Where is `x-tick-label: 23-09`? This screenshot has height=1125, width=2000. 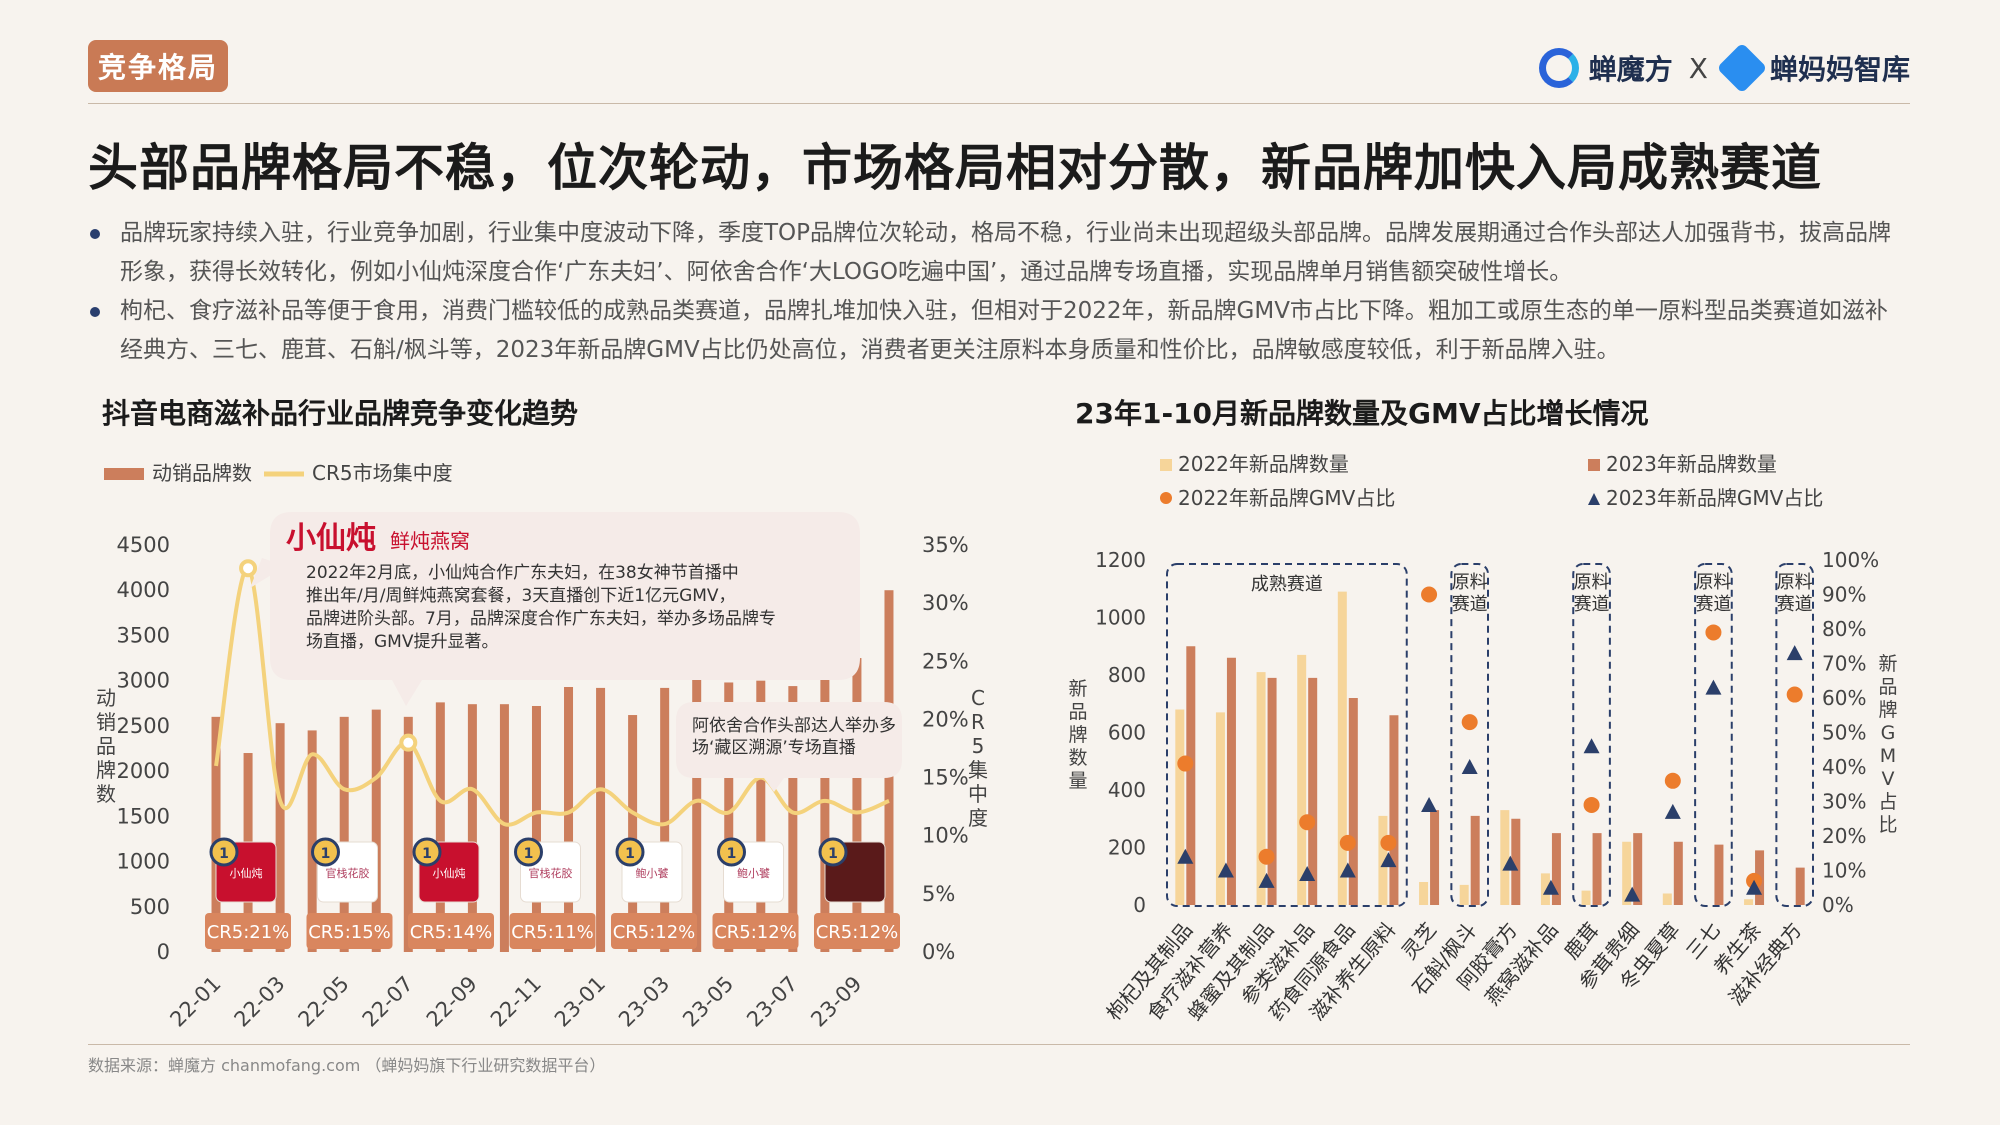 x-tick-label: 23-09 is located at coordinates (836, 1002).